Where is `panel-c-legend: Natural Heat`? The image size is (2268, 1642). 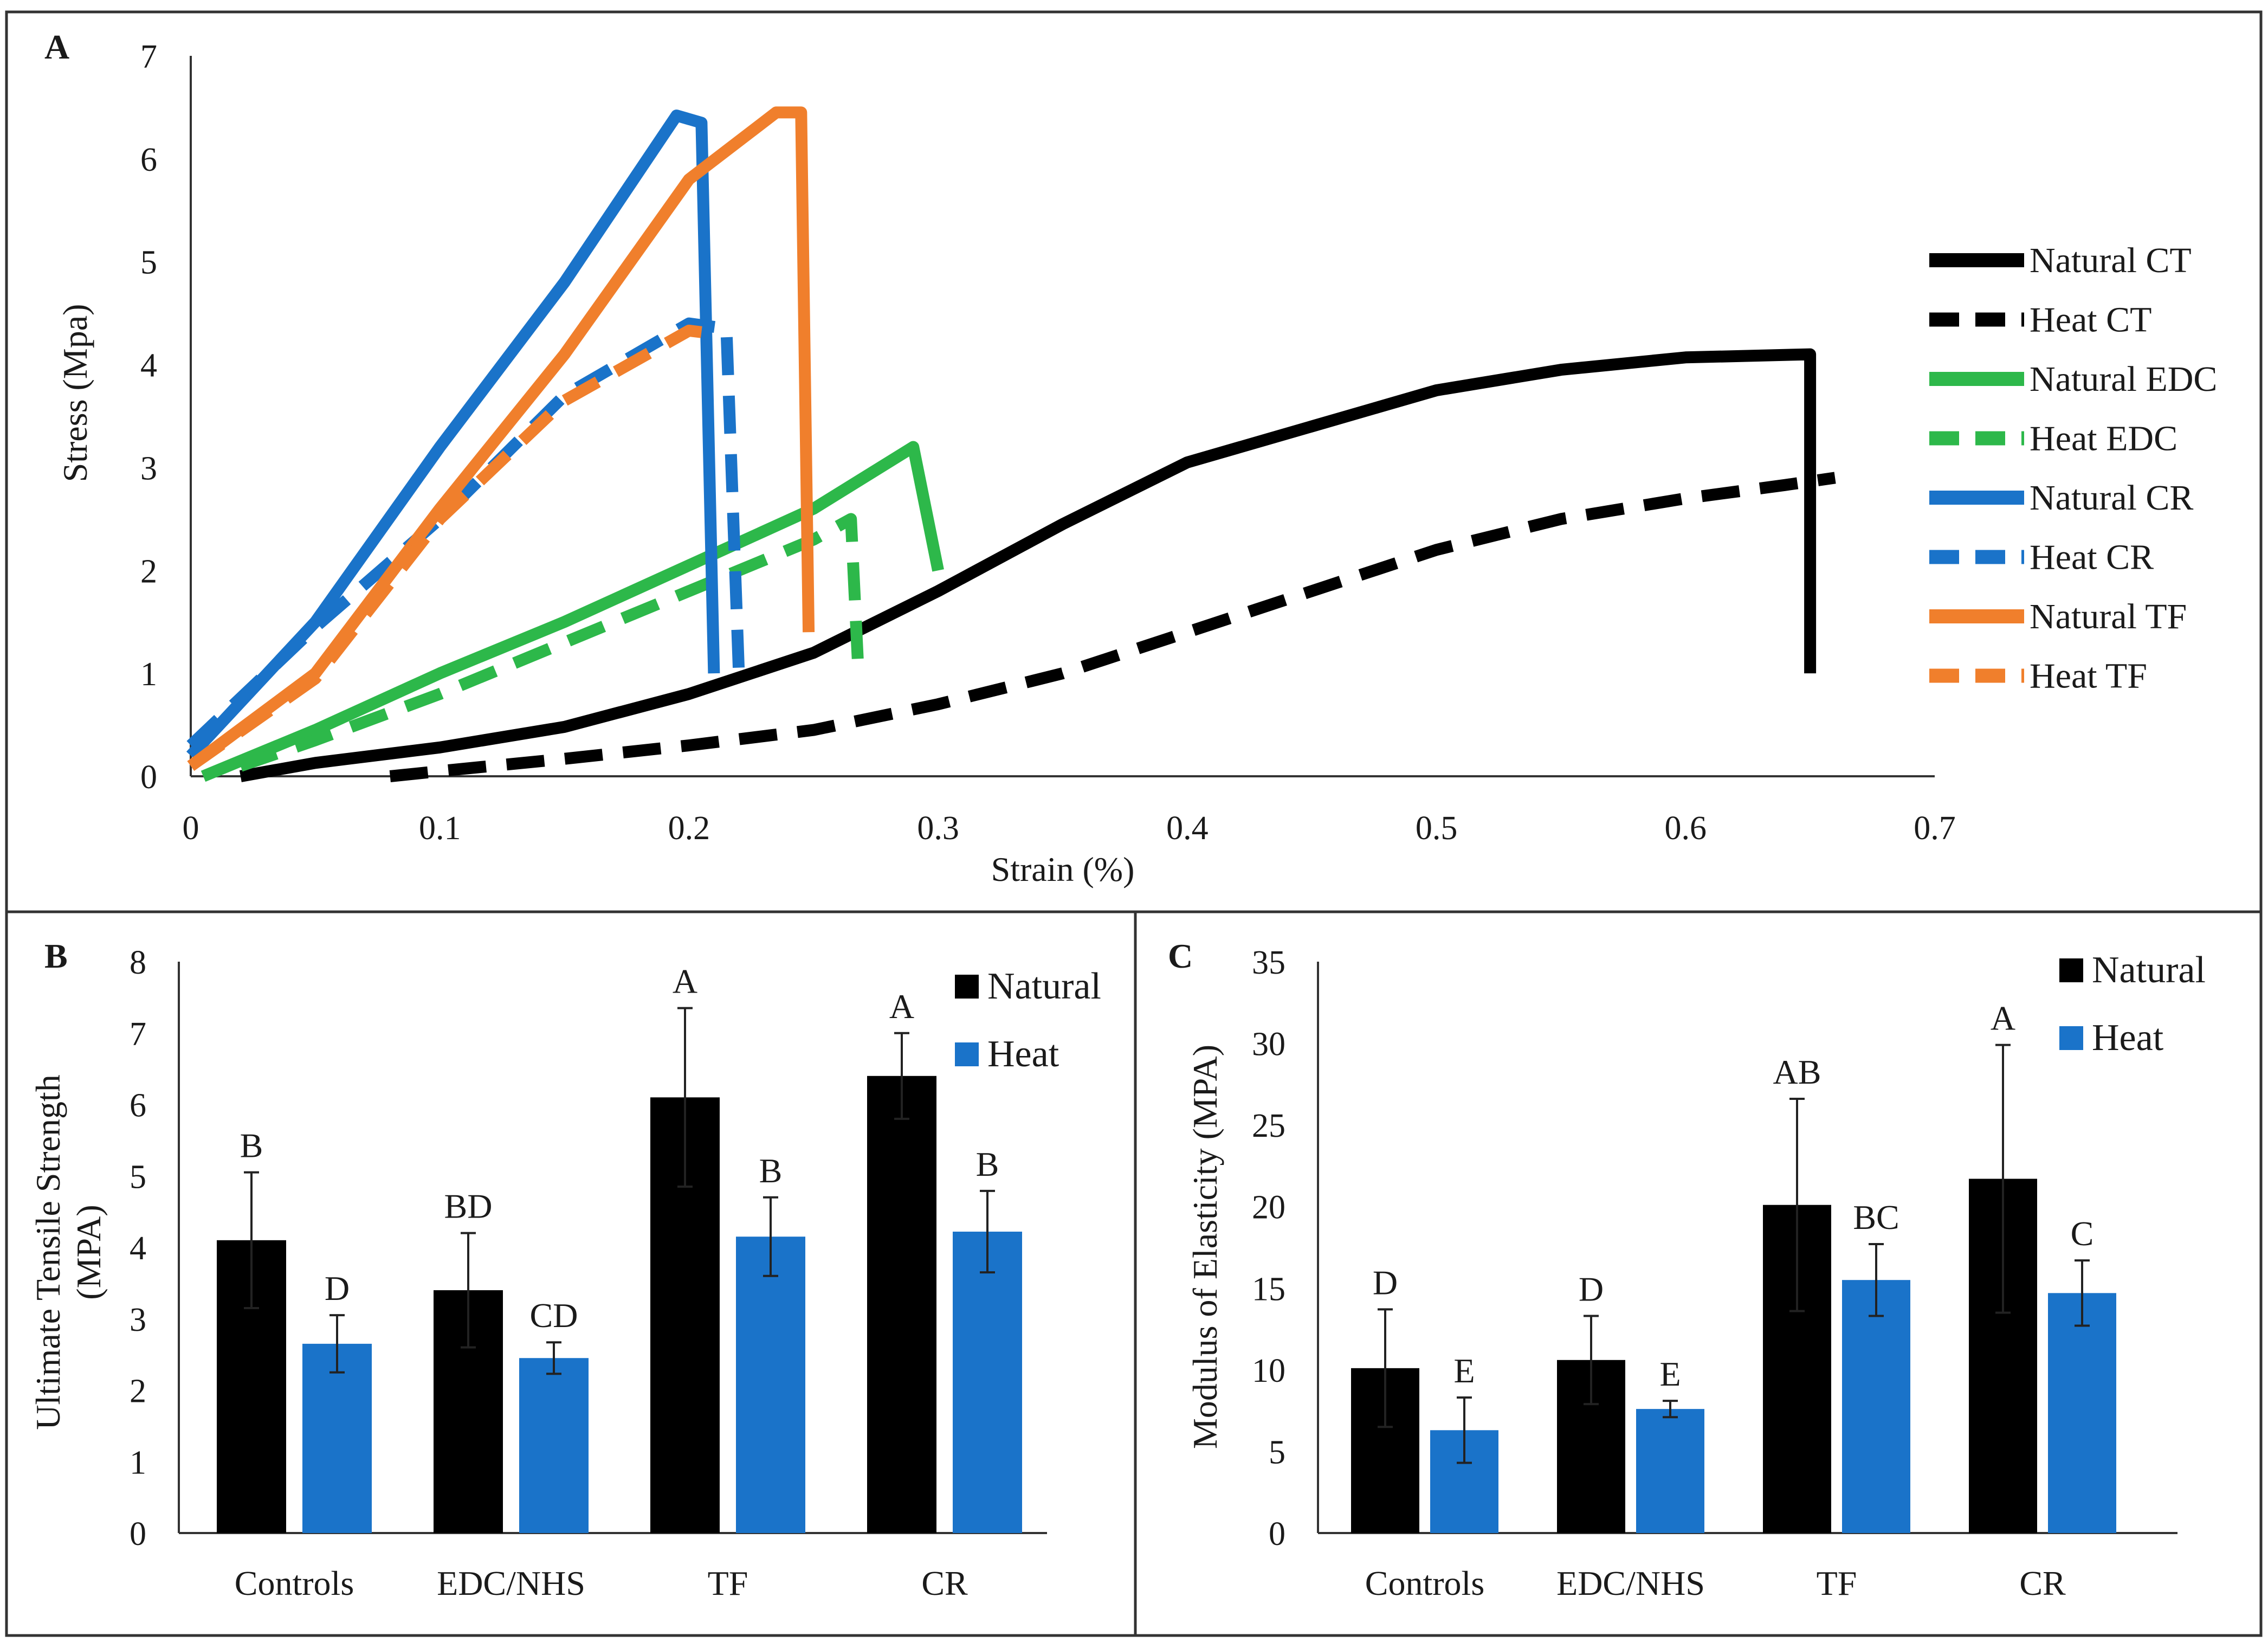 panel-c-legend: Natural Heat is located at coordinates (2133, 1004).